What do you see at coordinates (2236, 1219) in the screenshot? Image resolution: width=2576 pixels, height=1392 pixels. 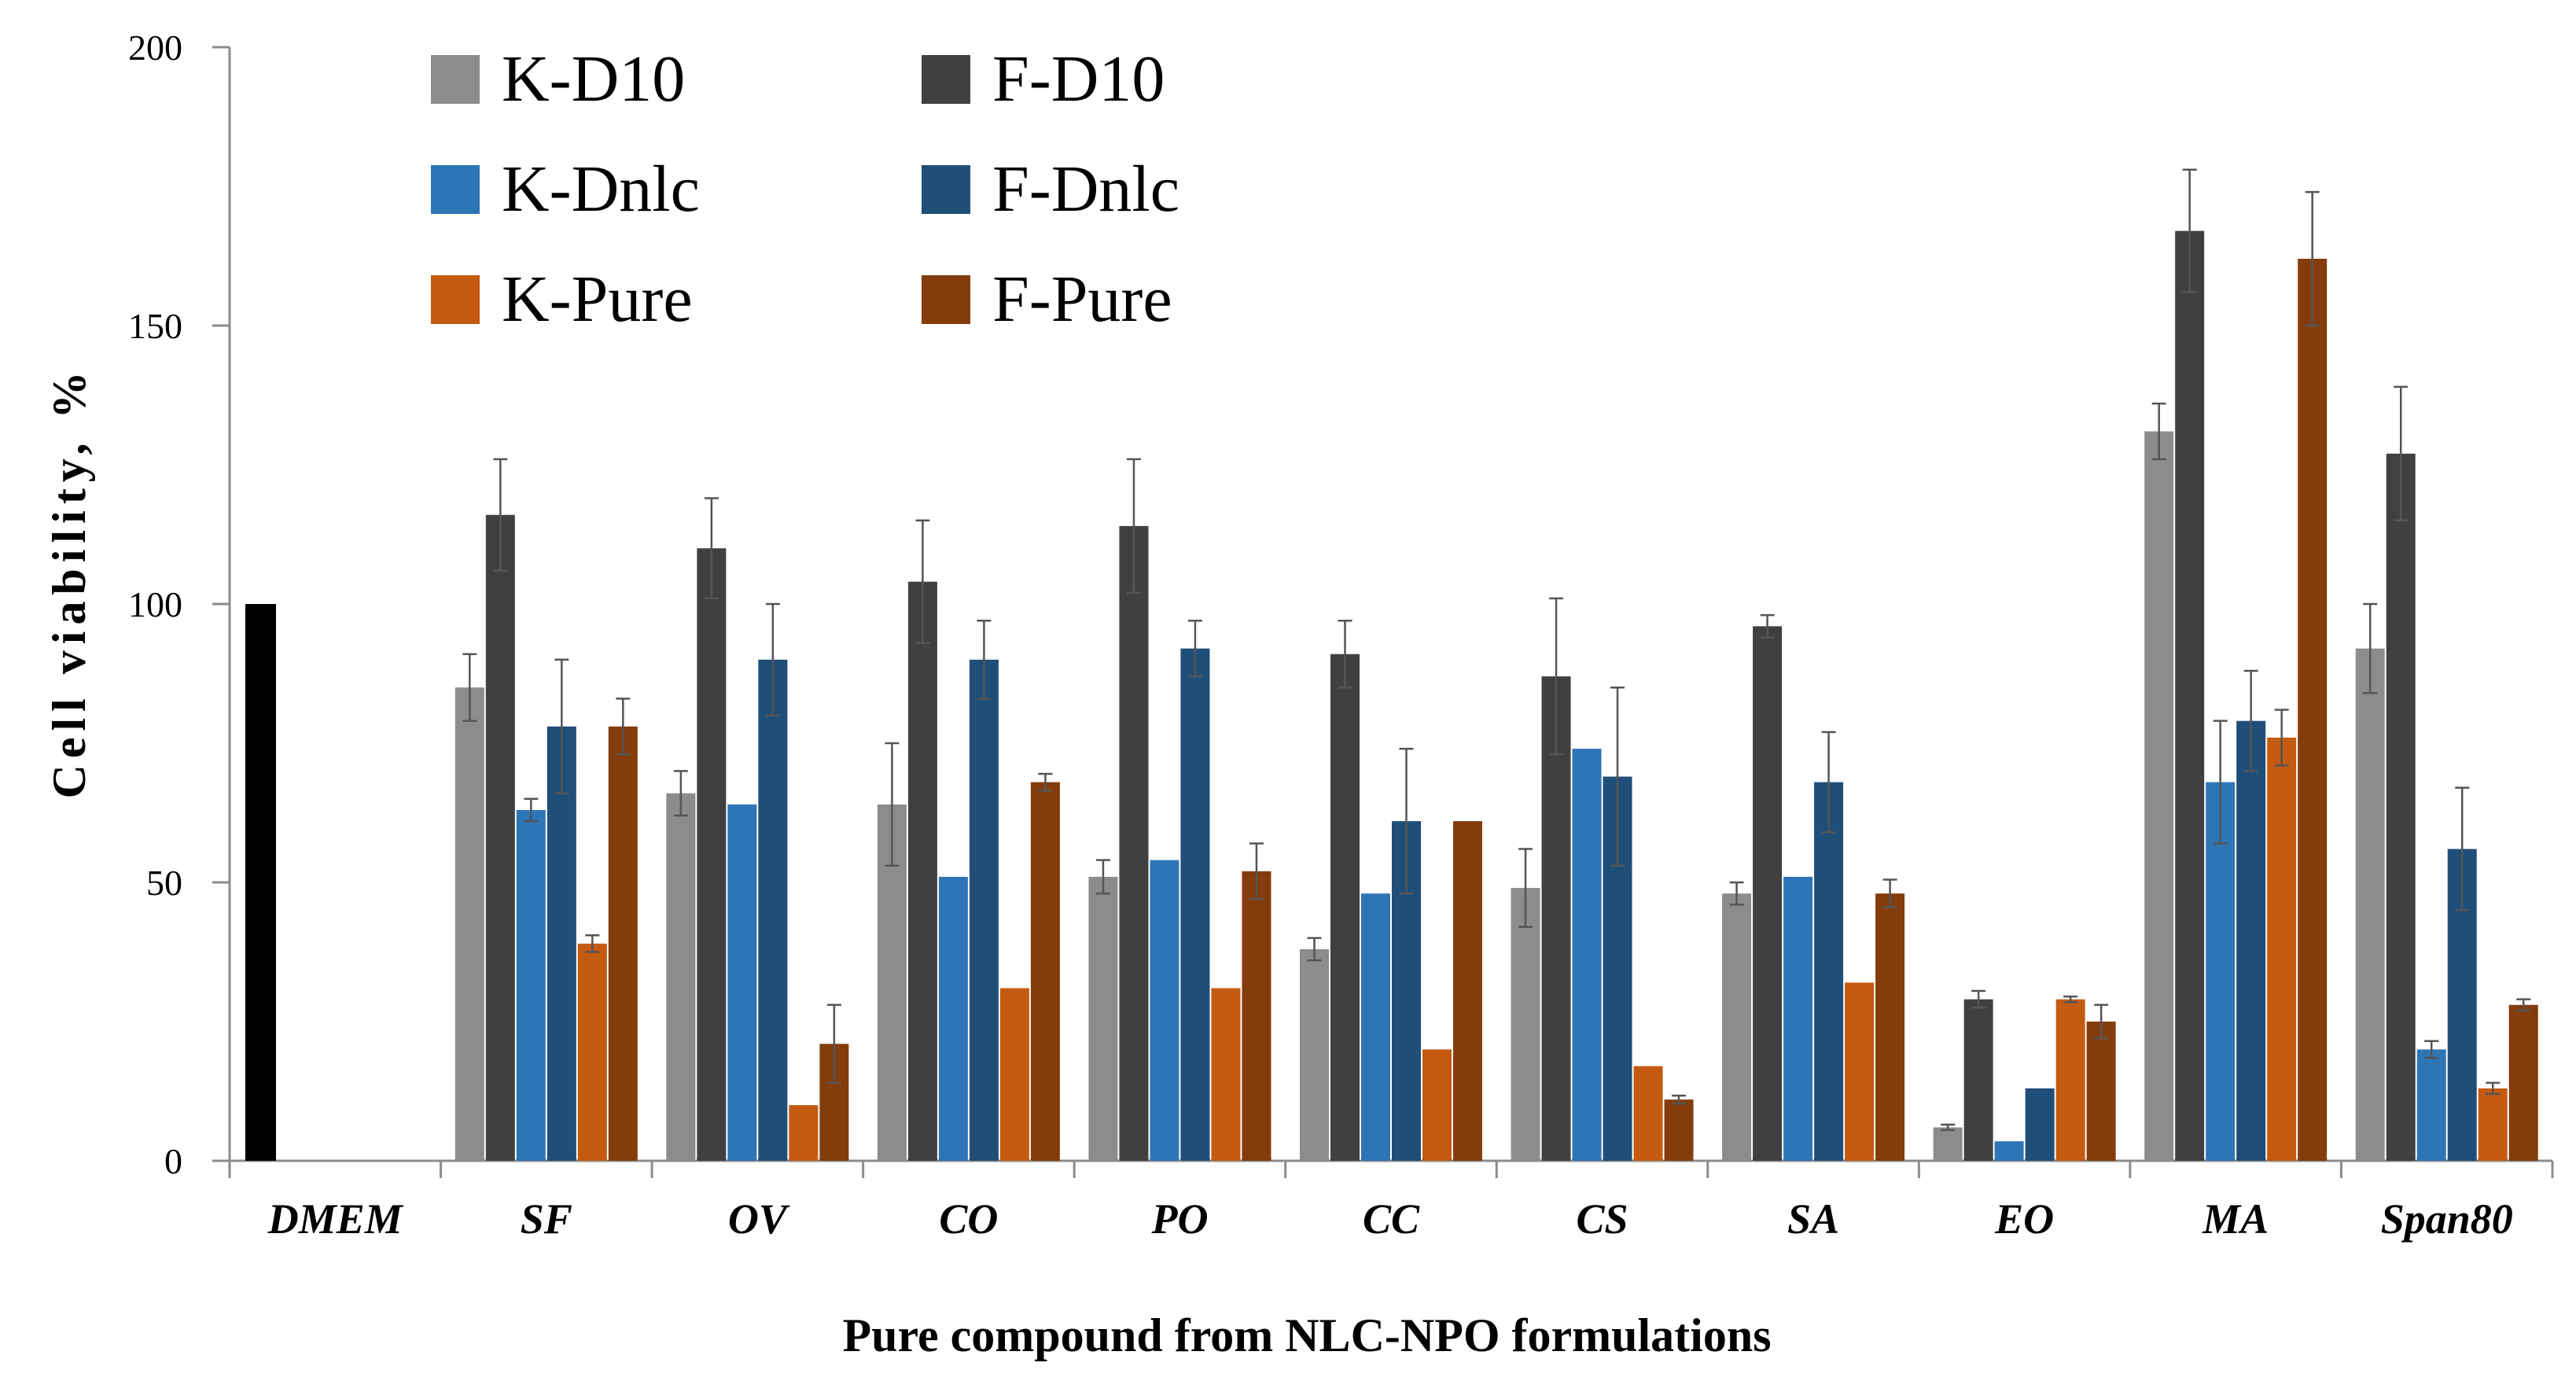 I see `x-tick-label: MA` at bounding box center [2236, 1219].